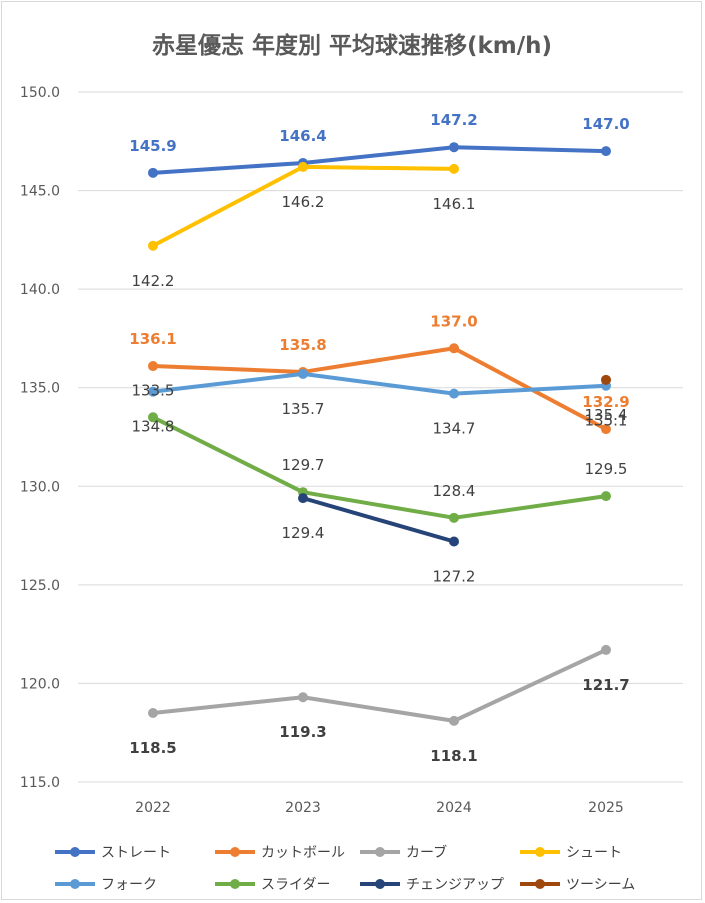 This screenshot has width=705, height=903. Describe the element at coordinates (40, 487) in the screenshot. I see `y-tick-label: 130.0` at that location.